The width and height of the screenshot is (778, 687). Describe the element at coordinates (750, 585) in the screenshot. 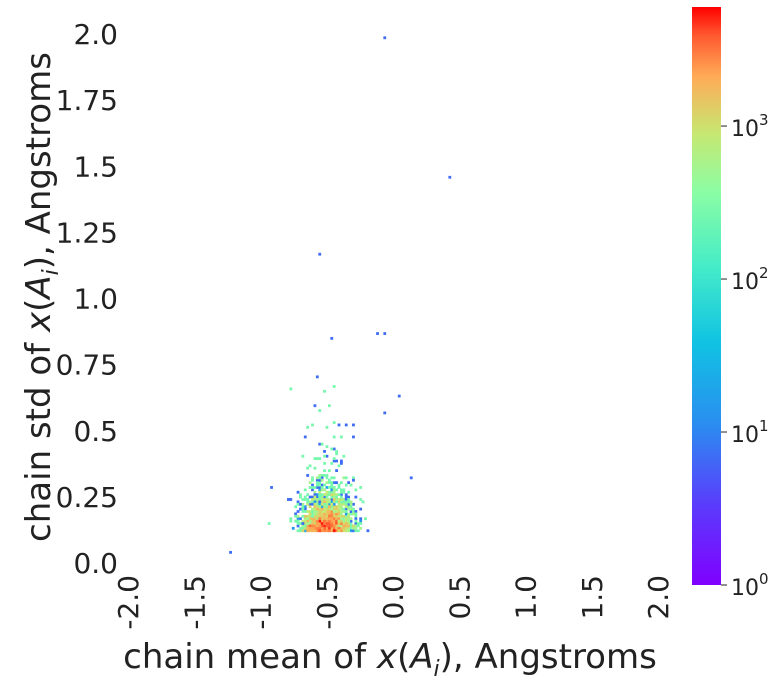

I see `colorbar-tick-label: 100` at that location.